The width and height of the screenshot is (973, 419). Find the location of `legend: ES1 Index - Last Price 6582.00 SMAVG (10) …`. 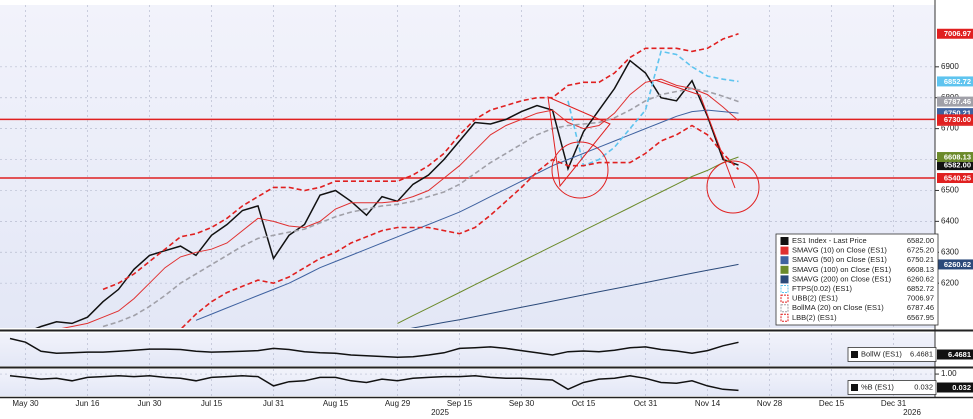

legend: ES1 Index - Last Price 6582.00 SMAVG (10) … is located at coordinates (857, 279).